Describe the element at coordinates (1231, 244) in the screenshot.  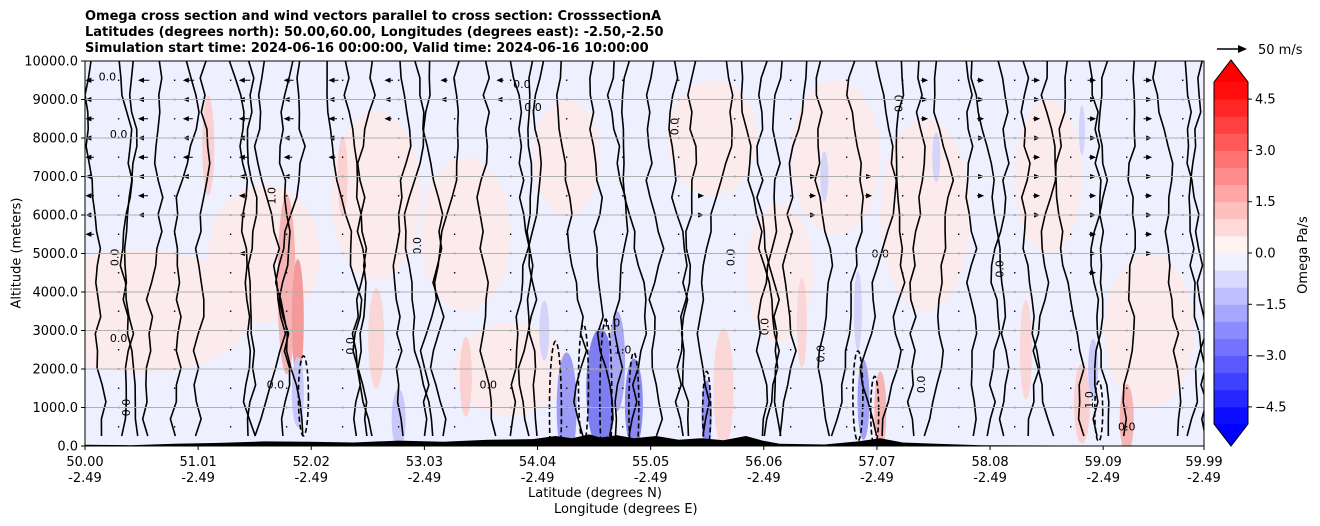
I see `colorbar-segment` at that location.